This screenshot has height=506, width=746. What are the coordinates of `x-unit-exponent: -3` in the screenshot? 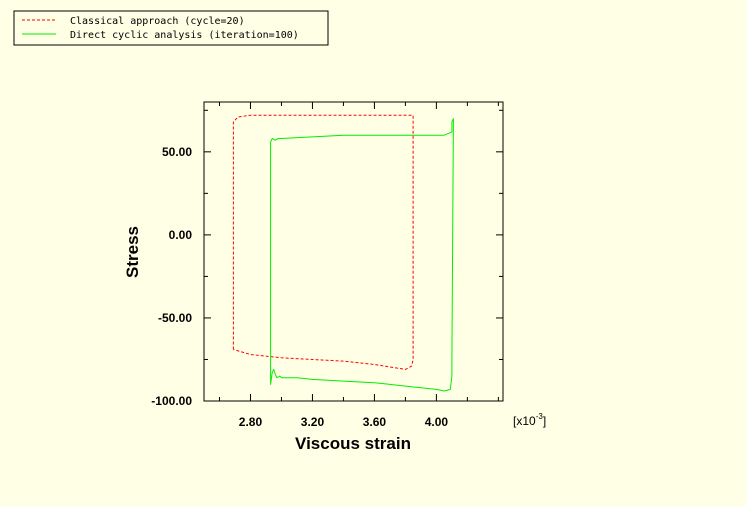 It's located at (540, 416).